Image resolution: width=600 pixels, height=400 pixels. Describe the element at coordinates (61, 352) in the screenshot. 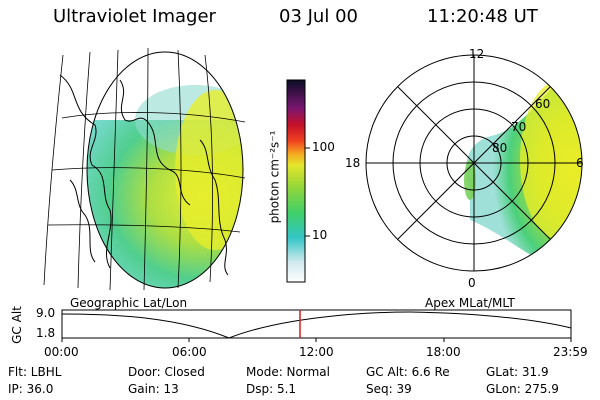

I see `xtick-0000: 00:00` at that location.